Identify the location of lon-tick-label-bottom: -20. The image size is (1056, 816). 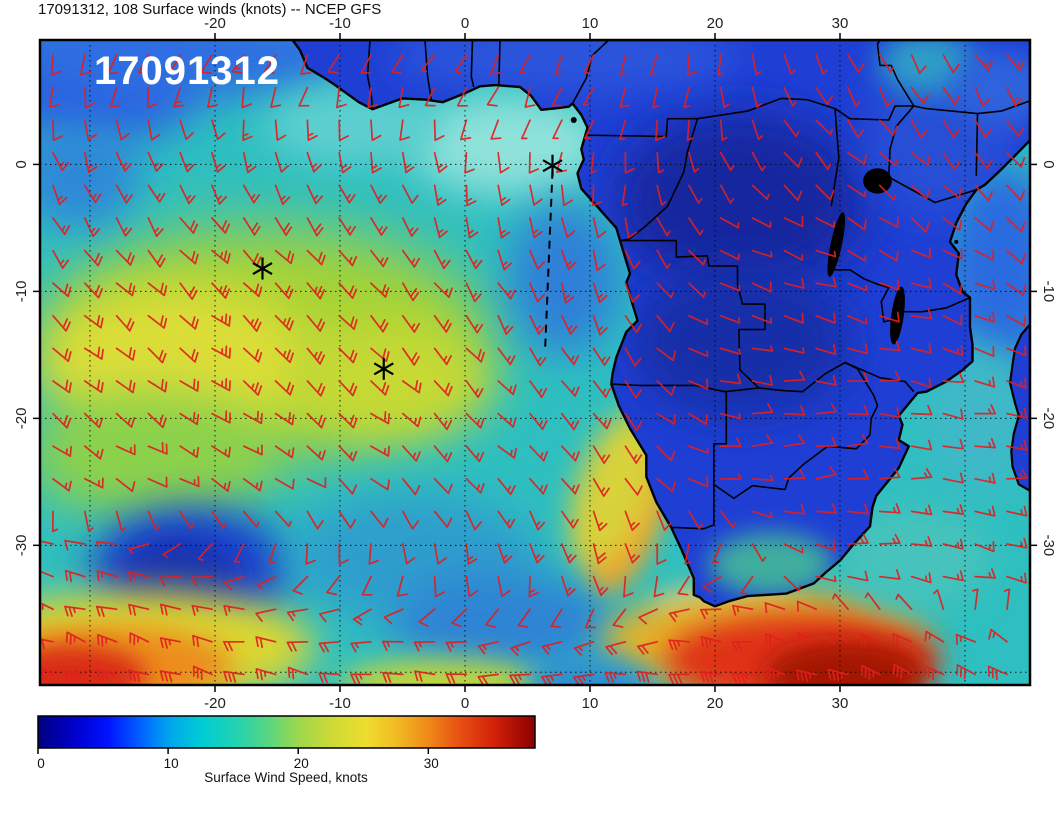
(215, 703).